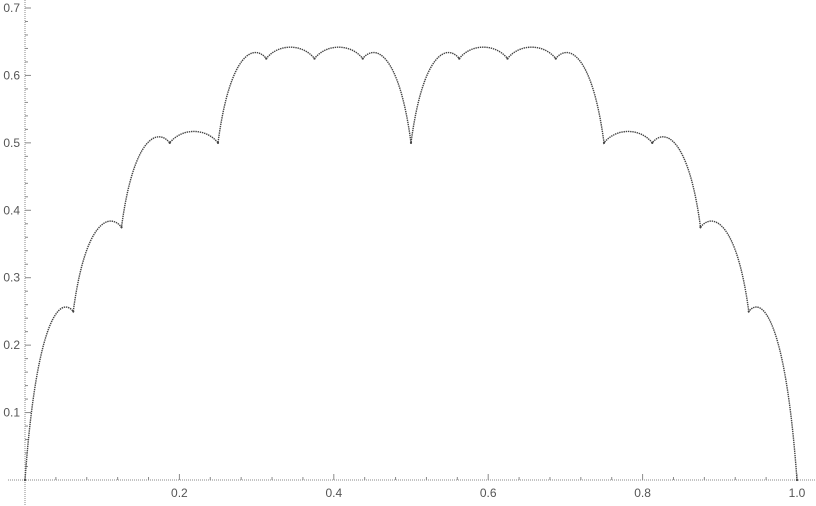 The width and height of the screenshot is (816, 506). I want to click on x-tick-label: 1.0, so click(797, 493).